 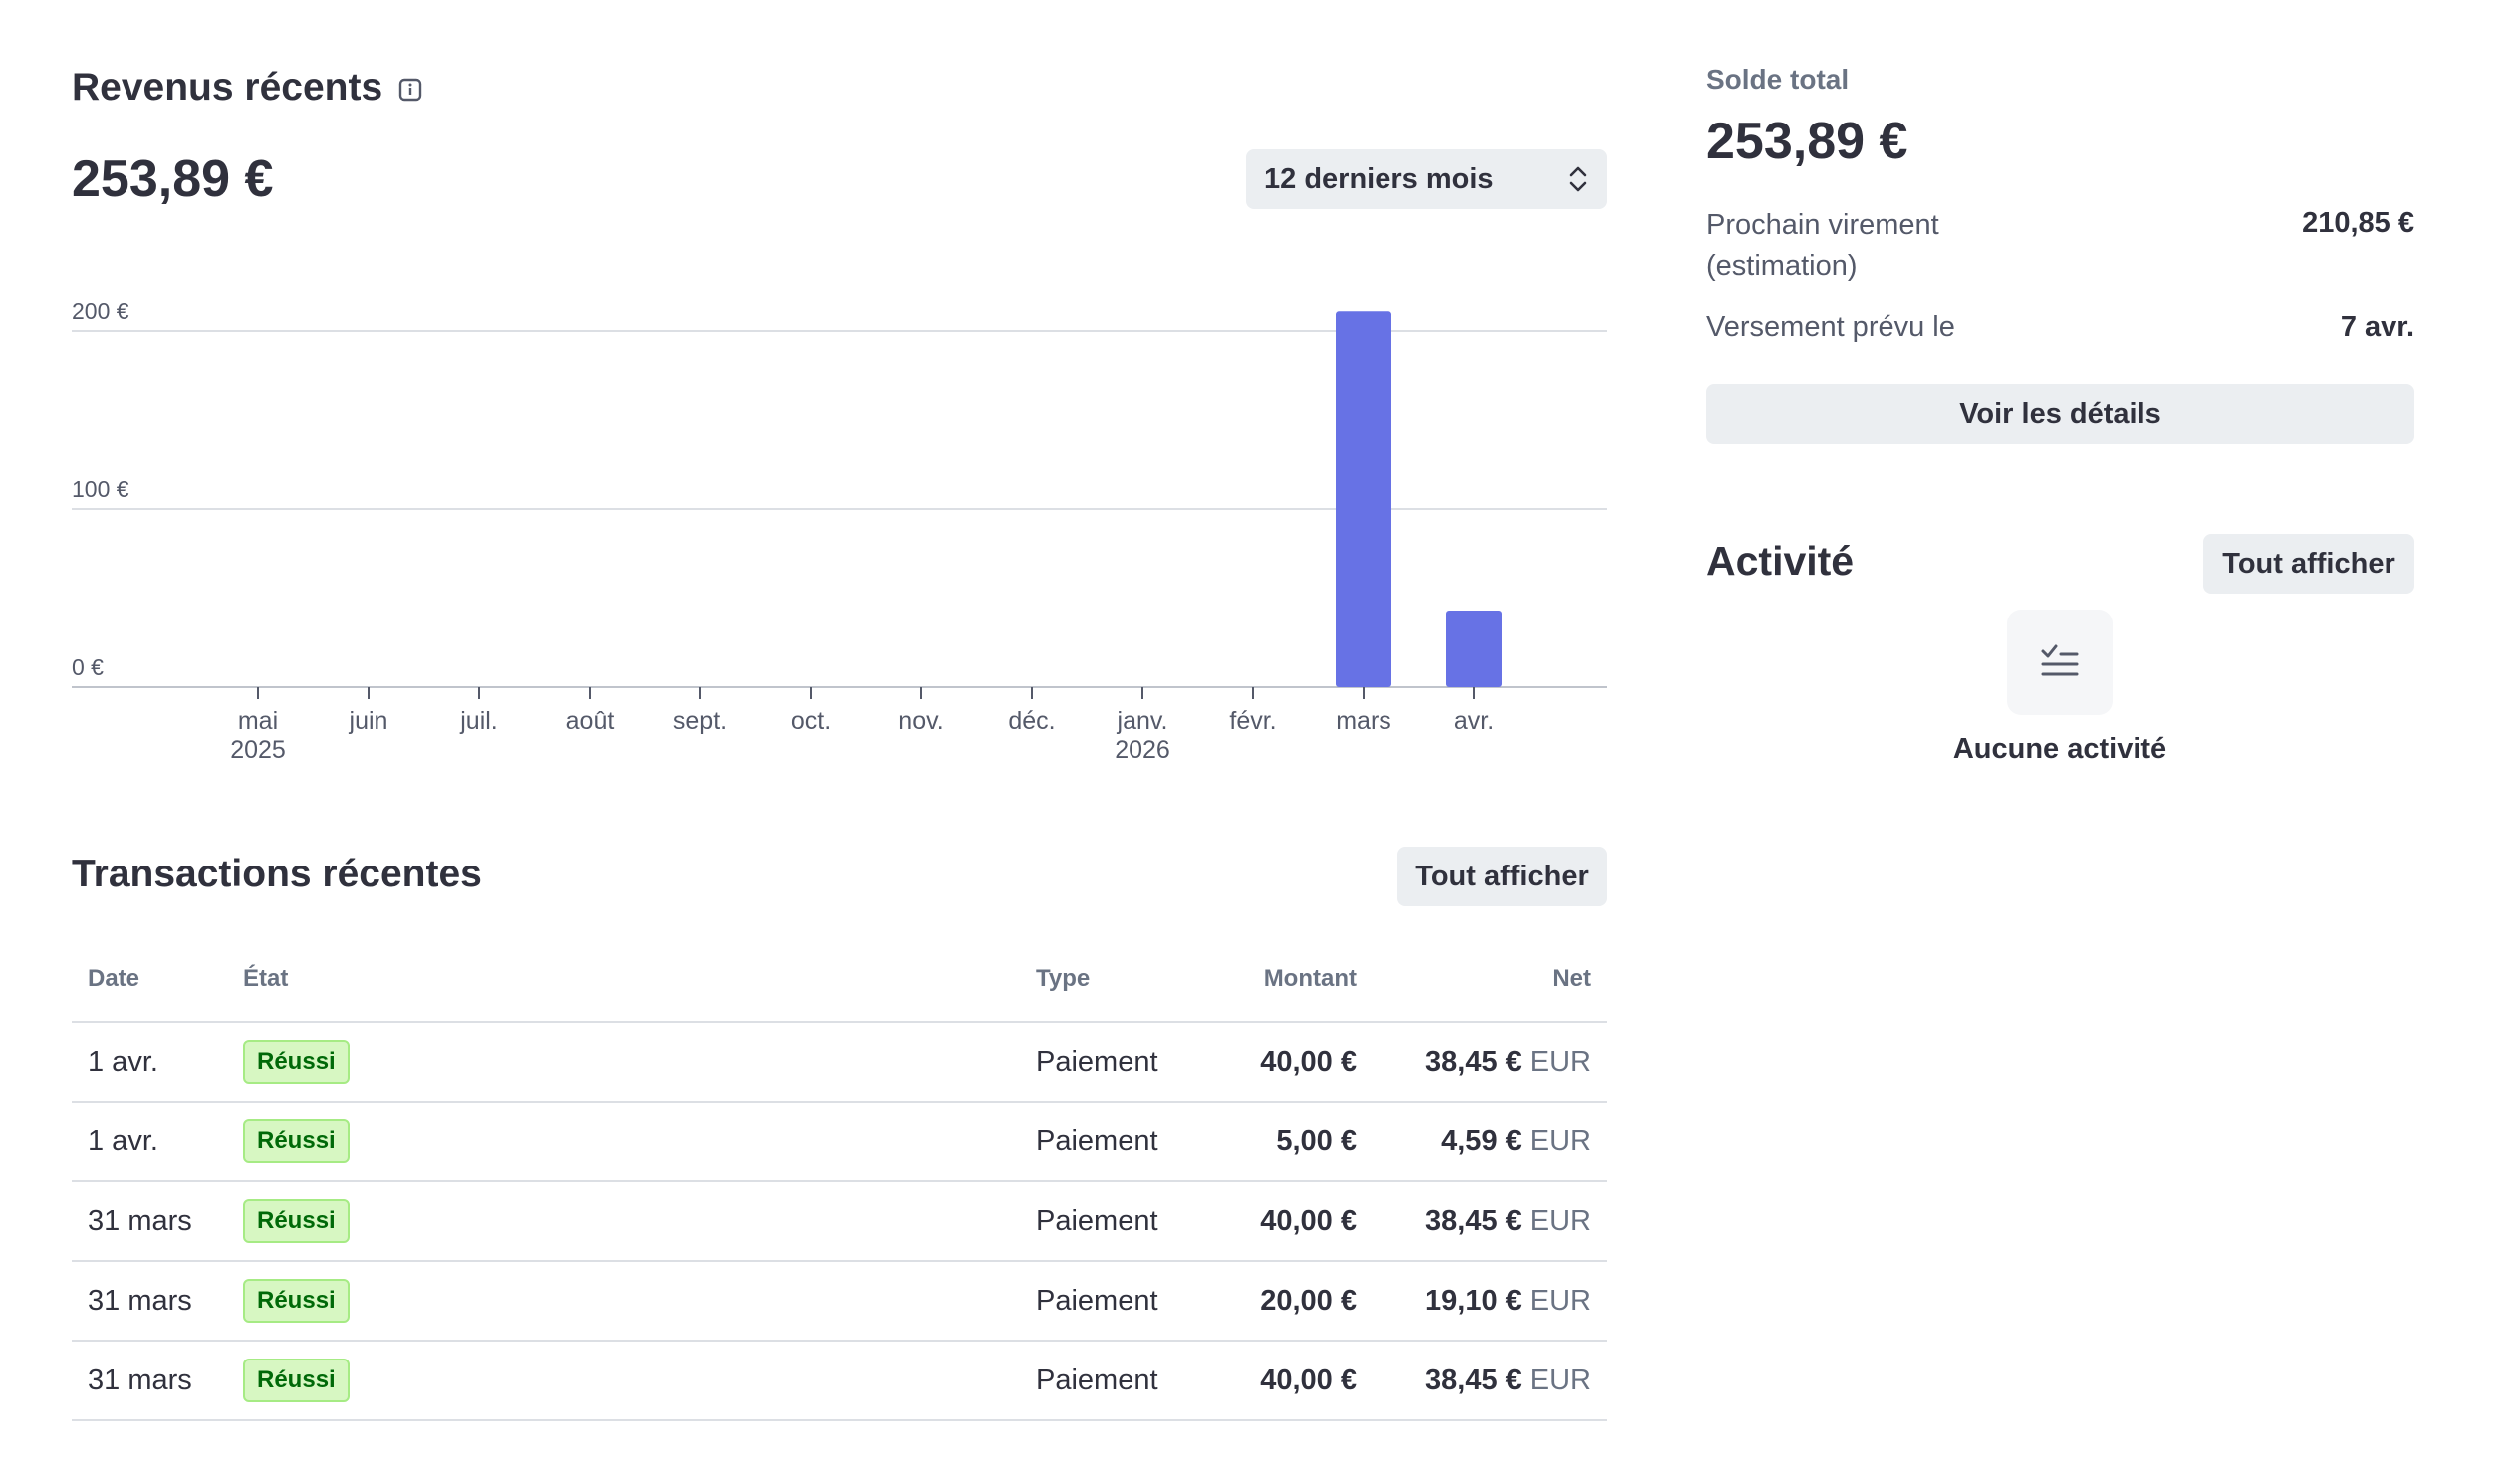 What do you see at coordinates (1830, 327) in the screenshot?
I see `payout-date-label: Versement prévu le` at bounding box center [1830, 327].